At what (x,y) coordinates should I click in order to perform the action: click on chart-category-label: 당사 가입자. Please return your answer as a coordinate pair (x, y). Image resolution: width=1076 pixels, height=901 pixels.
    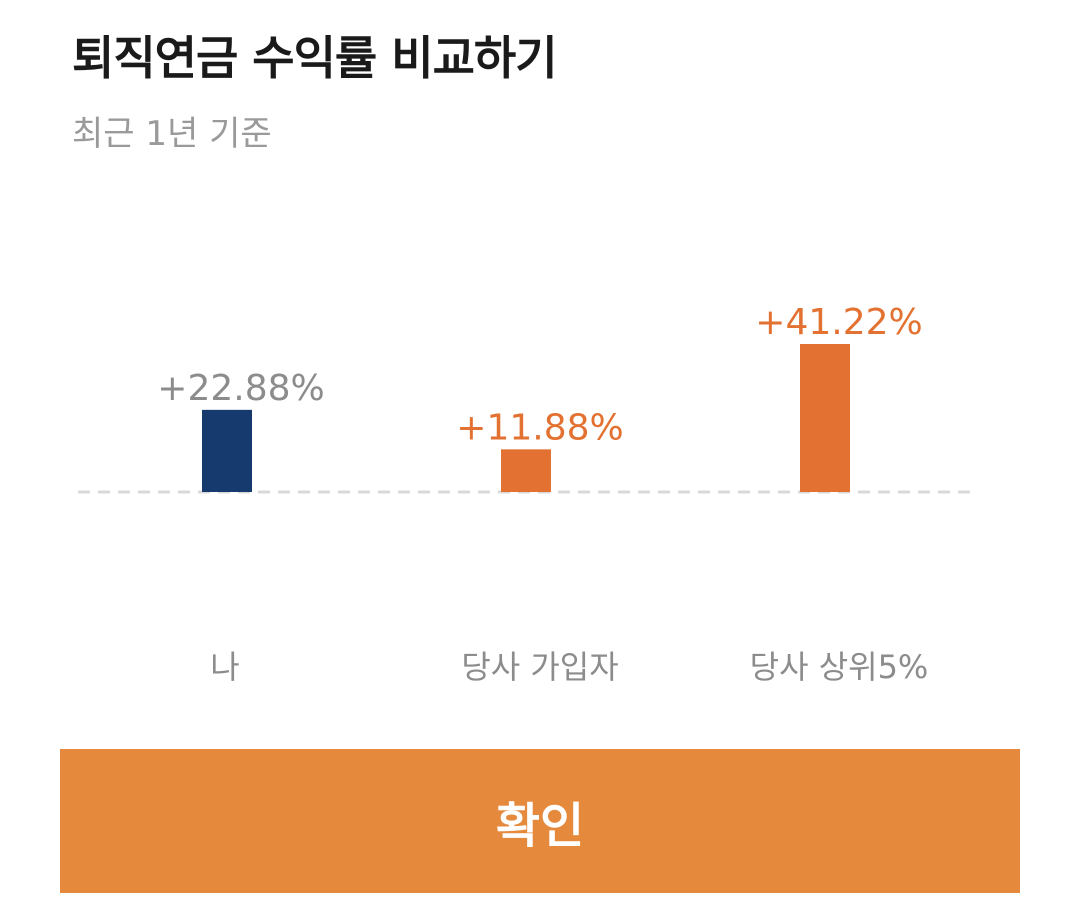
    Looking at the image, I should click on (539, 667).